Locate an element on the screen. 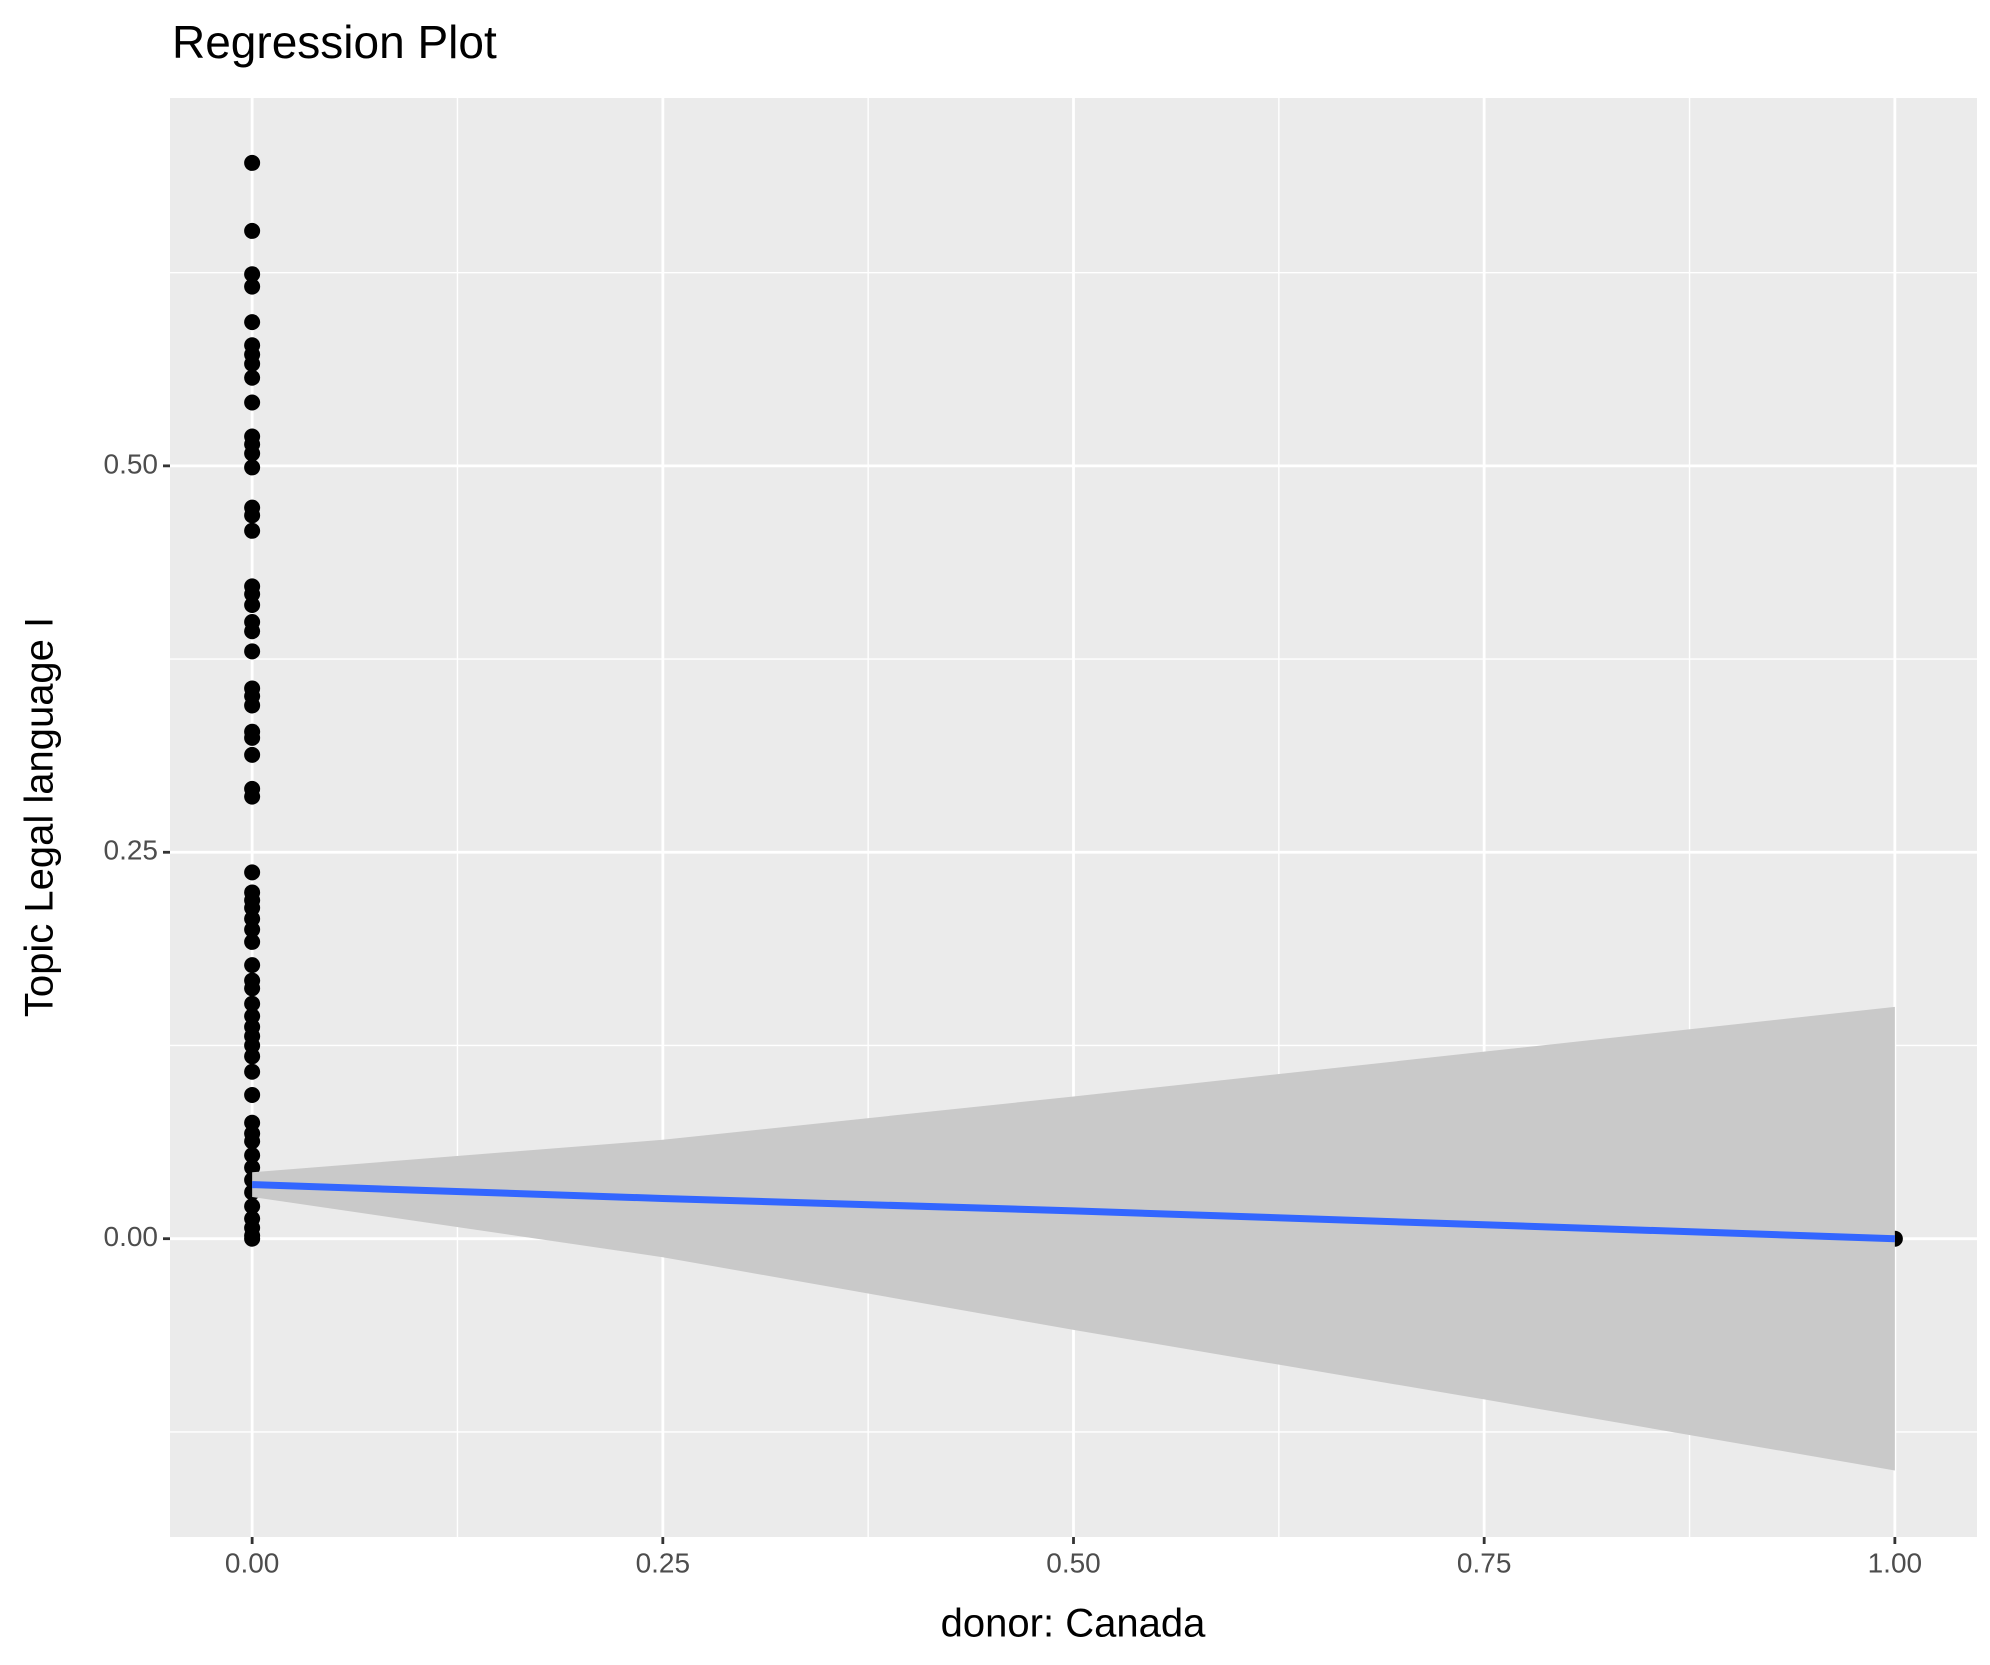 This screenshot has width=1990, height=1665. y-tick-label: 0.25 is located at coordinates (131, 850).